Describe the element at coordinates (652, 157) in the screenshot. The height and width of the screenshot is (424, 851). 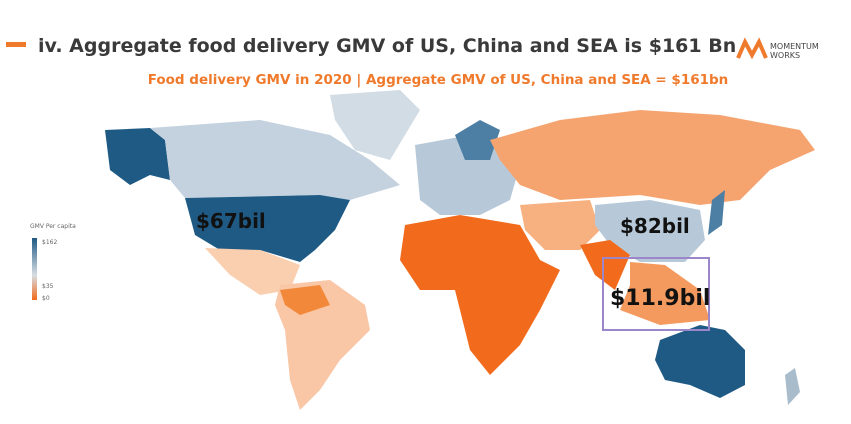
I see `russia` at that location.